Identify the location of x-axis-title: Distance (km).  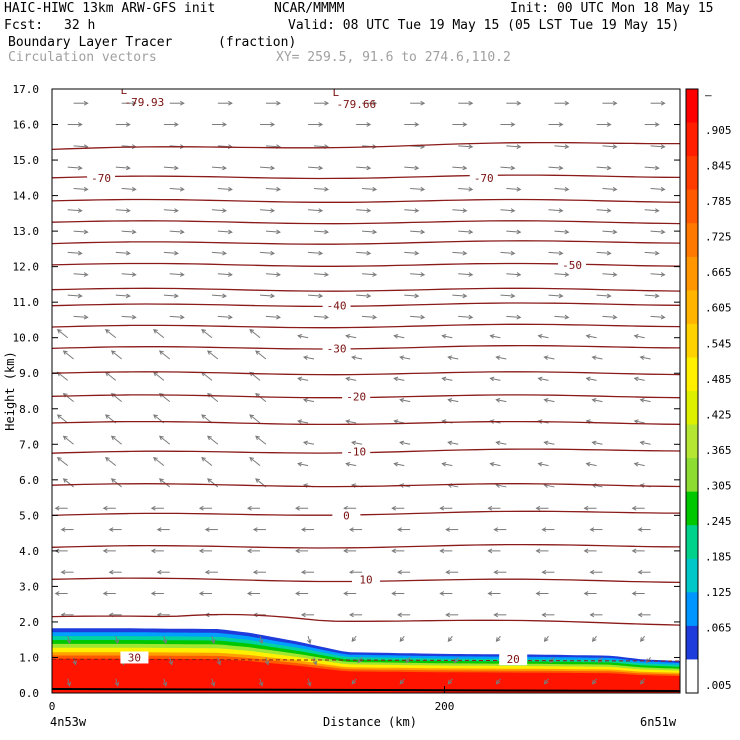
(370, 722).